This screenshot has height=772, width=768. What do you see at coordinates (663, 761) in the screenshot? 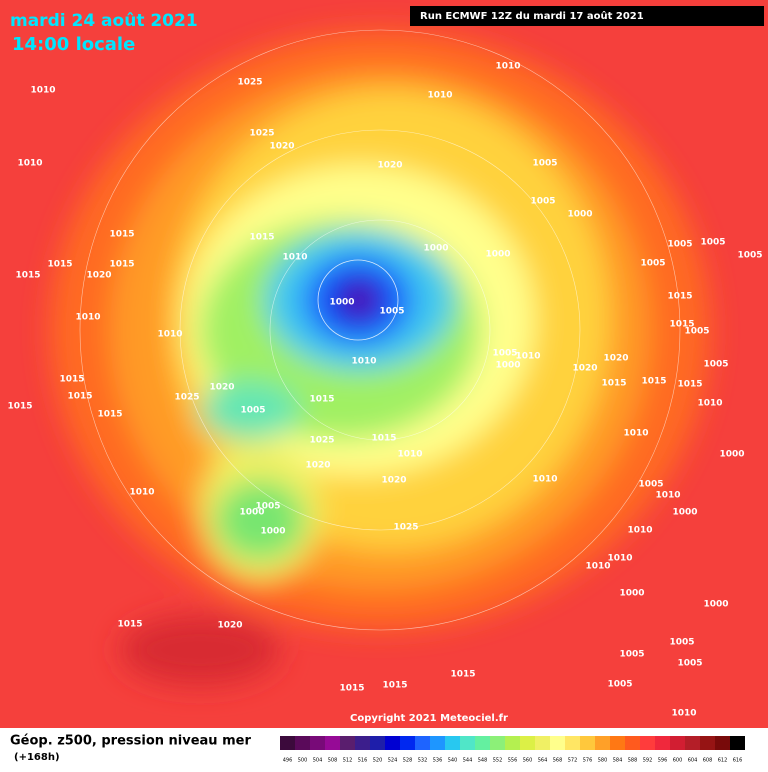
I see `scale-label: 596` at bounding box center [663, 761].